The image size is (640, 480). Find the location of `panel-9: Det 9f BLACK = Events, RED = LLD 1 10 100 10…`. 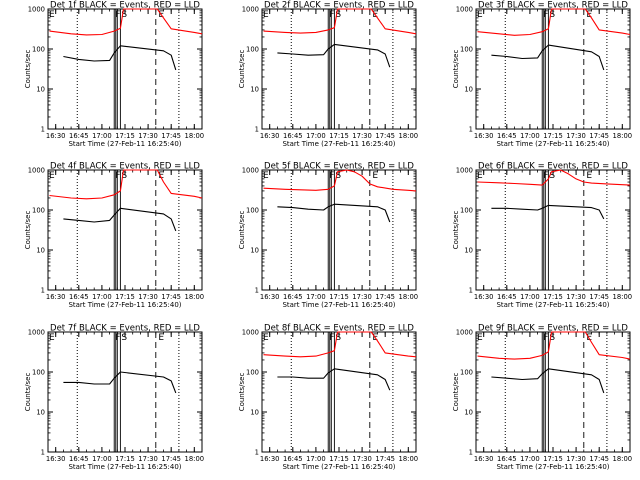

panel-9: Det 9f BLACK = Events, RED = LLD 1 10 100 10… is located at coordinates (542, 398).